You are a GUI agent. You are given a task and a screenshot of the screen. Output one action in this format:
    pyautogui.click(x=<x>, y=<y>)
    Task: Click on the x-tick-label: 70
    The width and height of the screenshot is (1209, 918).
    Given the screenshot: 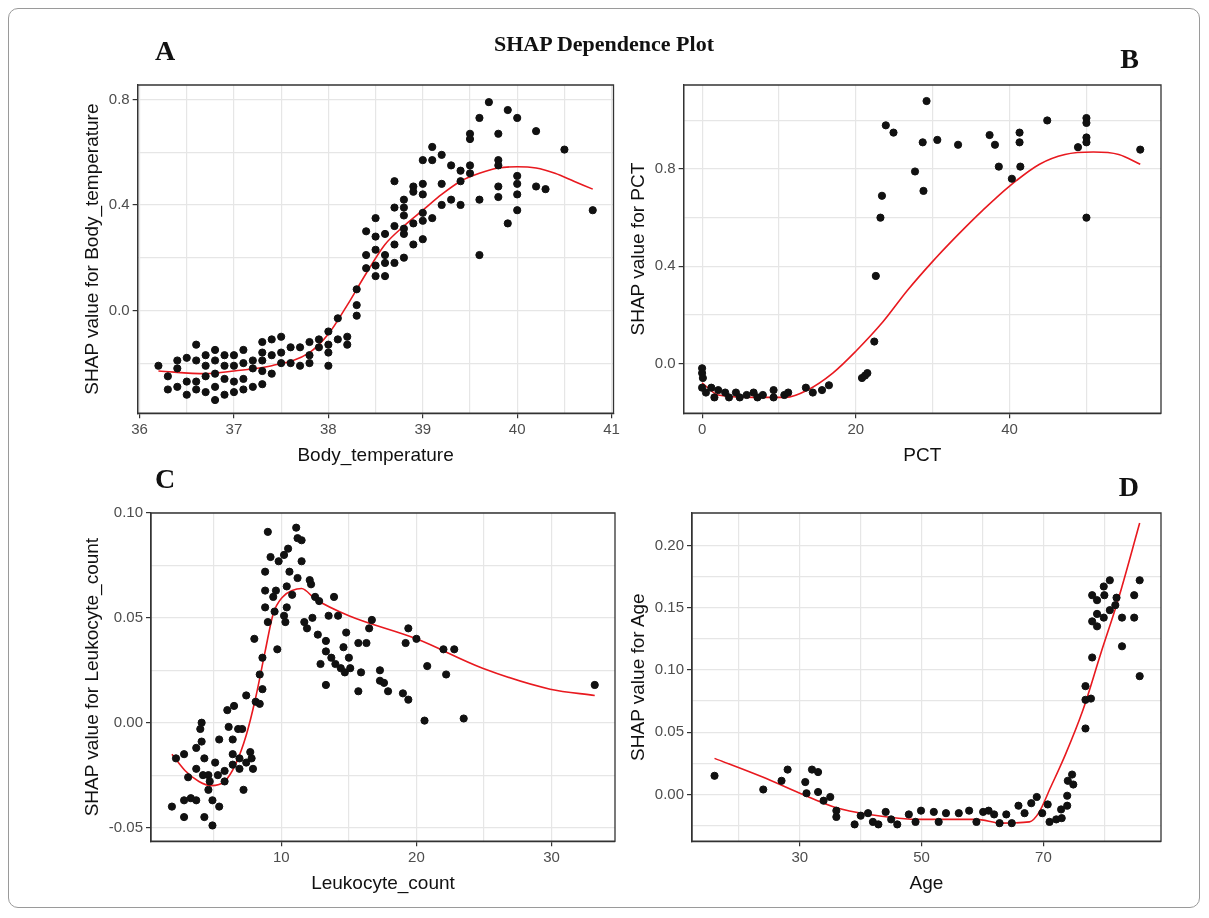 What is the action you would take?
    pyautogui.click(x=1043, y=857)
    